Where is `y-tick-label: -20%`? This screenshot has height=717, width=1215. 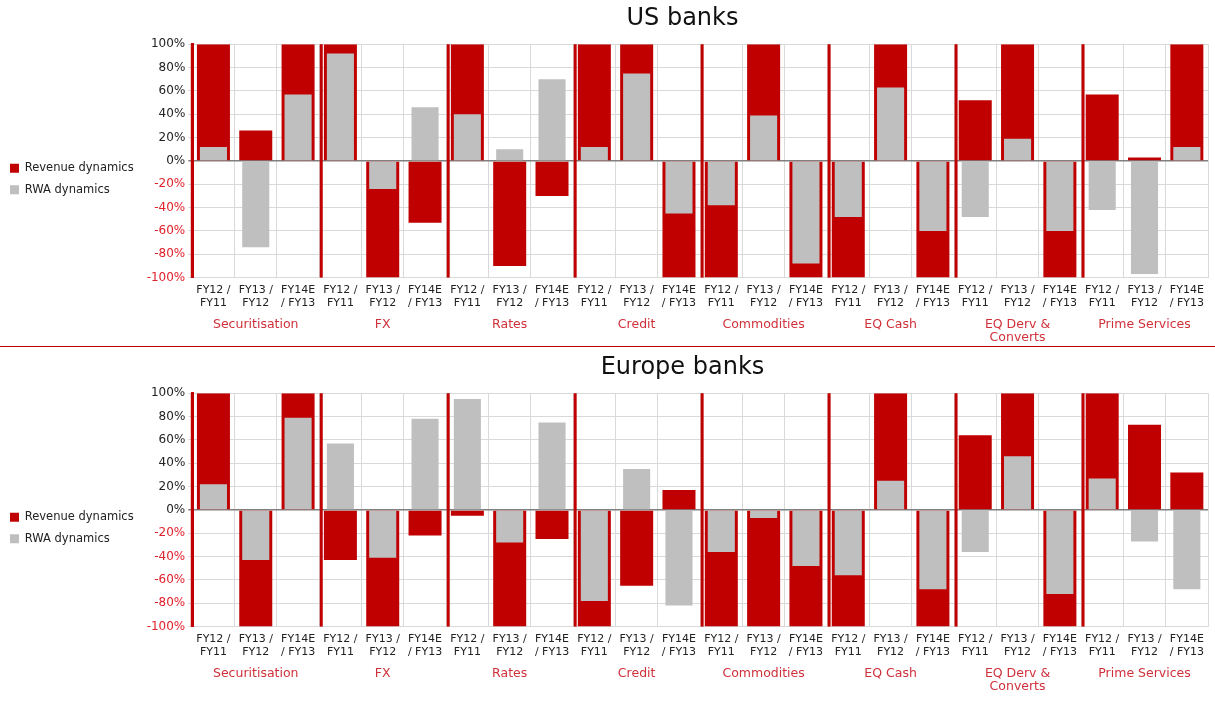 y-tick-label: -20% is located at coordinates (170, 532).